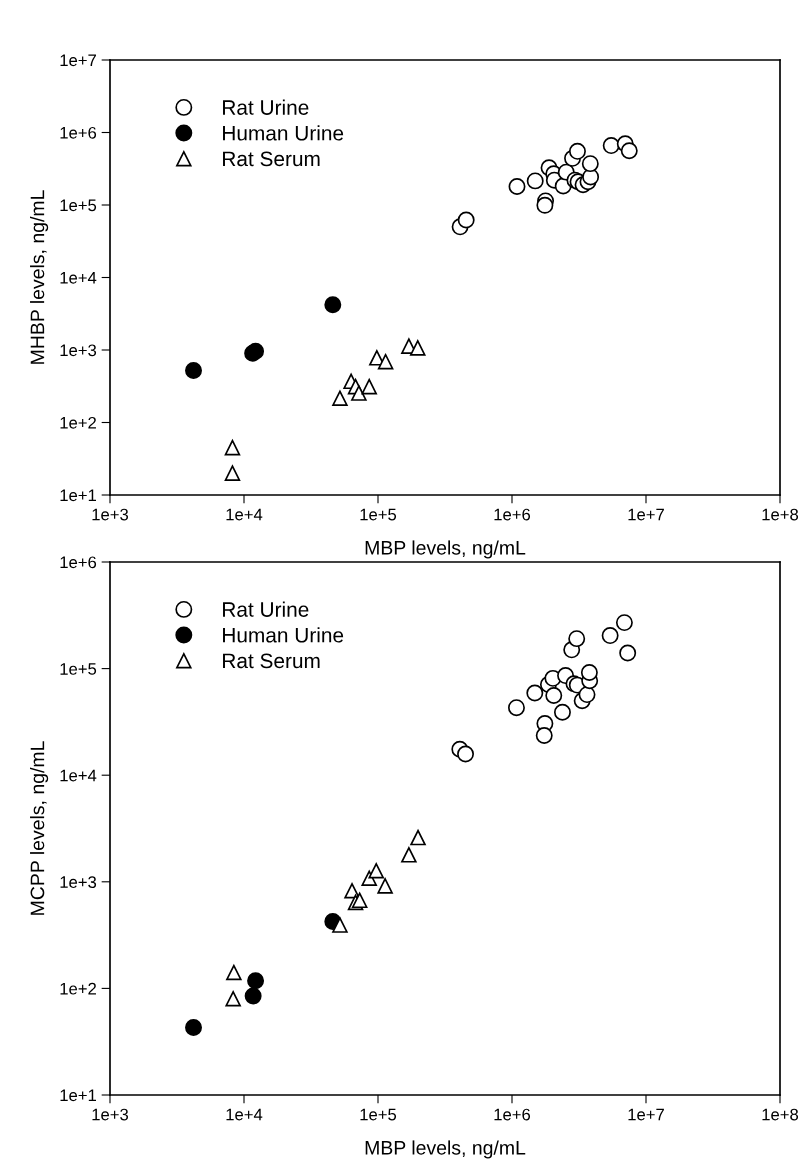 The height and width of the screenshot is (1173, 811). What do you see at coordinates (78, 60) in the screenshot?
I see `y-tick-label: 1e+7` at bounding box center [78, 60].